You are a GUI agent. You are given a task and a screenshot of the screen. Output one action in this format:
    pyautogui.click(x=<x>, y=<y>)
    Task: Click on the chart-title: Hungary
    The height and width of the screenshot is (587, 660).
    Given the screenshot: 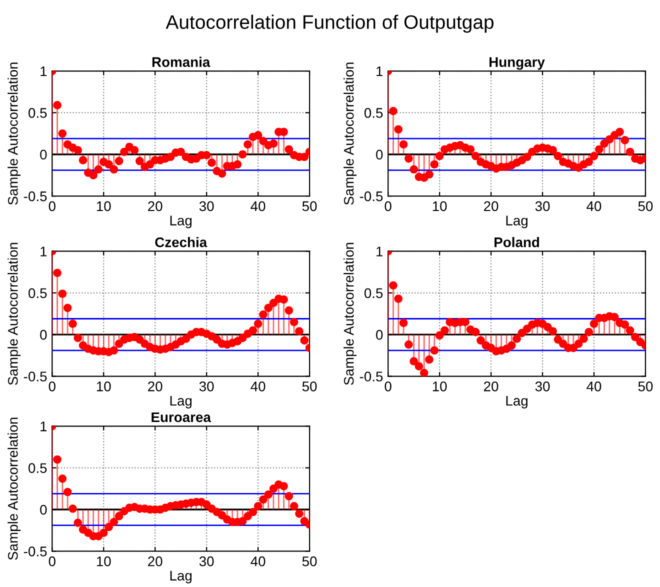 What is the action you would take?
    pyautogui.click(x=517, y=63)
    